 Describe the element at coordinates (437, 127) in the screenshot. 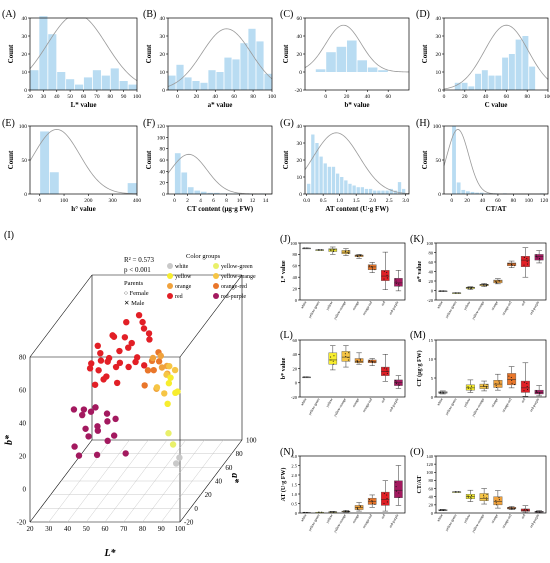

I see `y-tick-label: 100` at that location.